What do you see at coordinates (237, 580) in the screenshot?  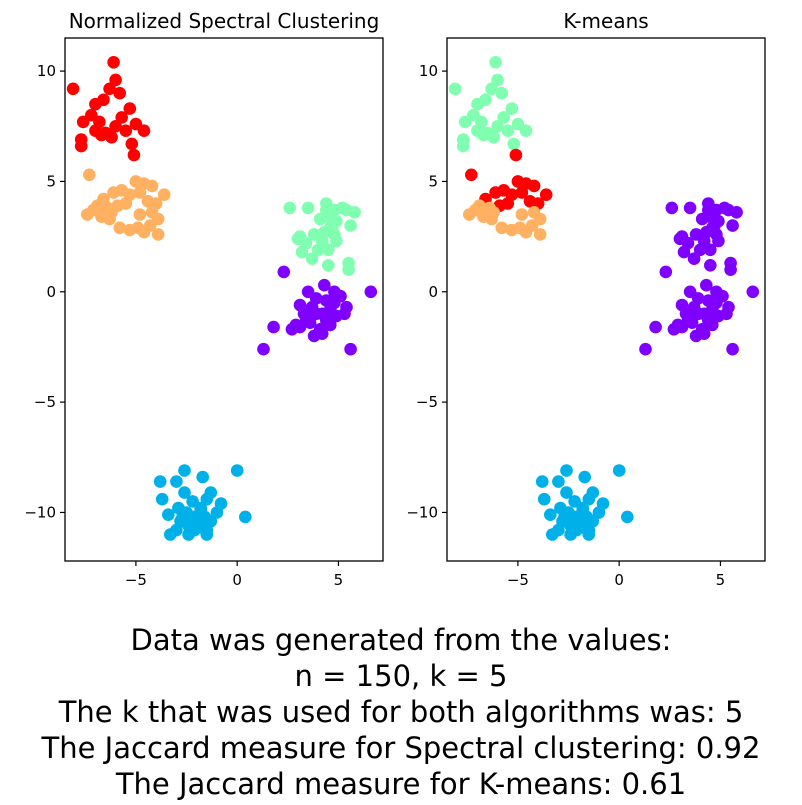 I see `x-tick-label-1-0: 0` at bounding box center [237, 580].